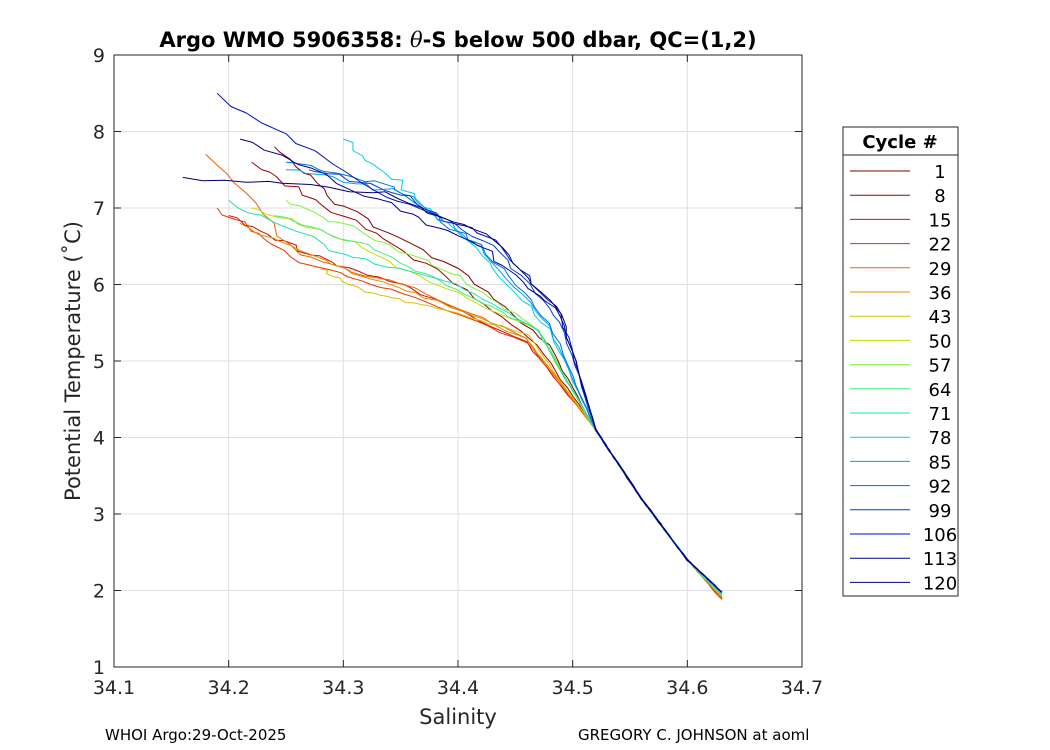 This screenshot has height=750, width=1050. Describe the element at coordinates (687, 688) in the screenshot. I see `x-tick-label: 34.6` at that location.